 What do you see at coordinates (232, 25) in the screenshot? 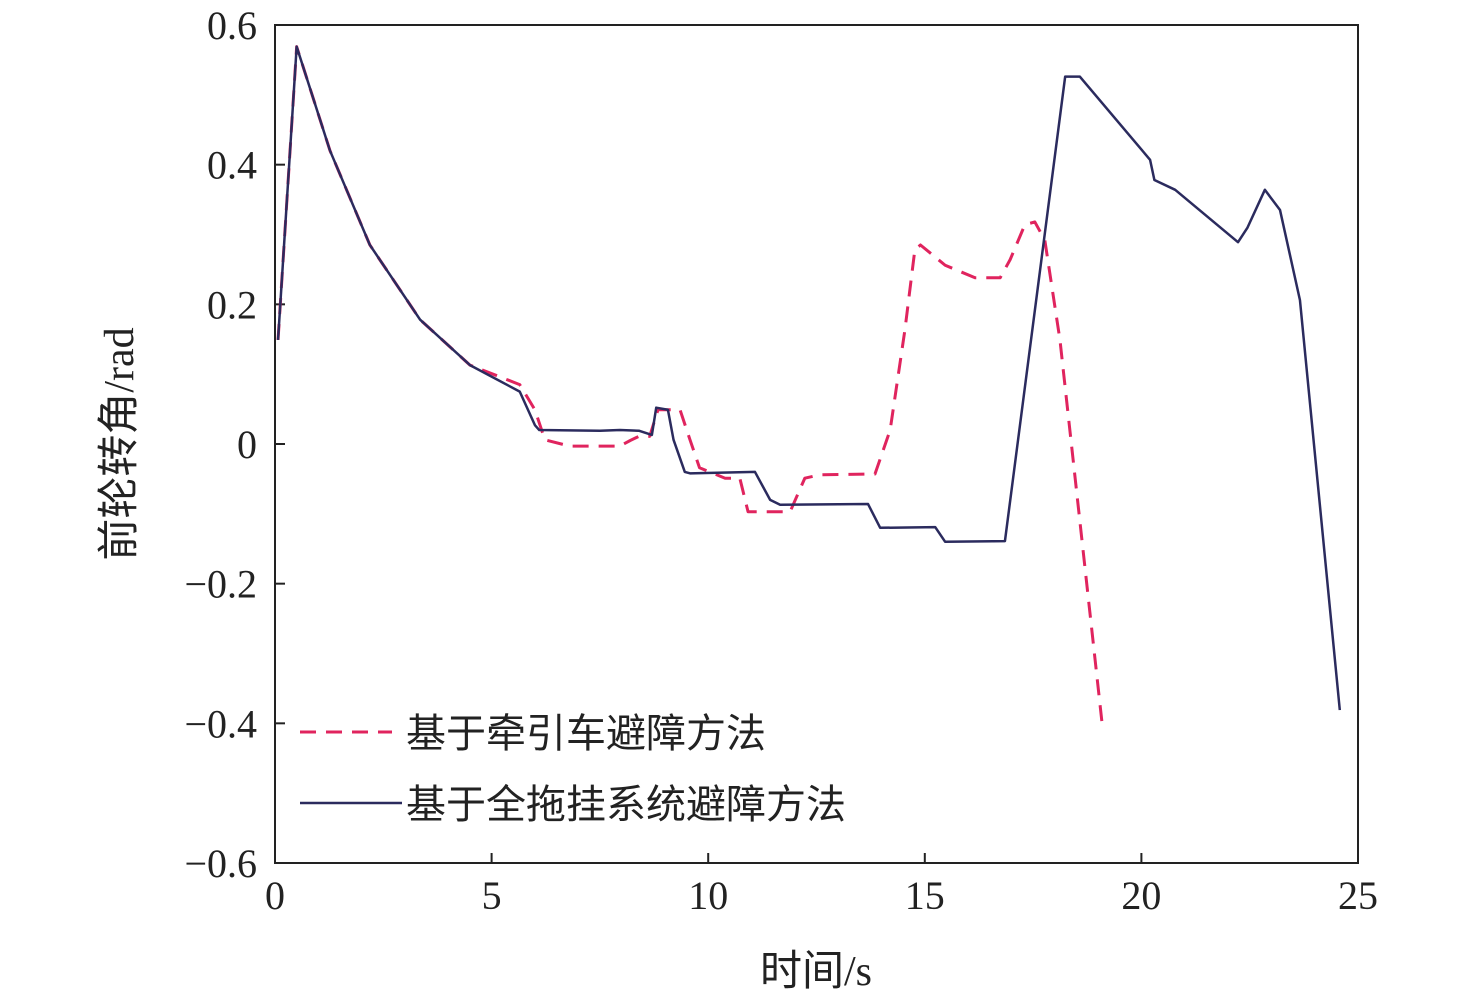
I see `y-tick-label: 0.6` at bounding box center [232, 25].